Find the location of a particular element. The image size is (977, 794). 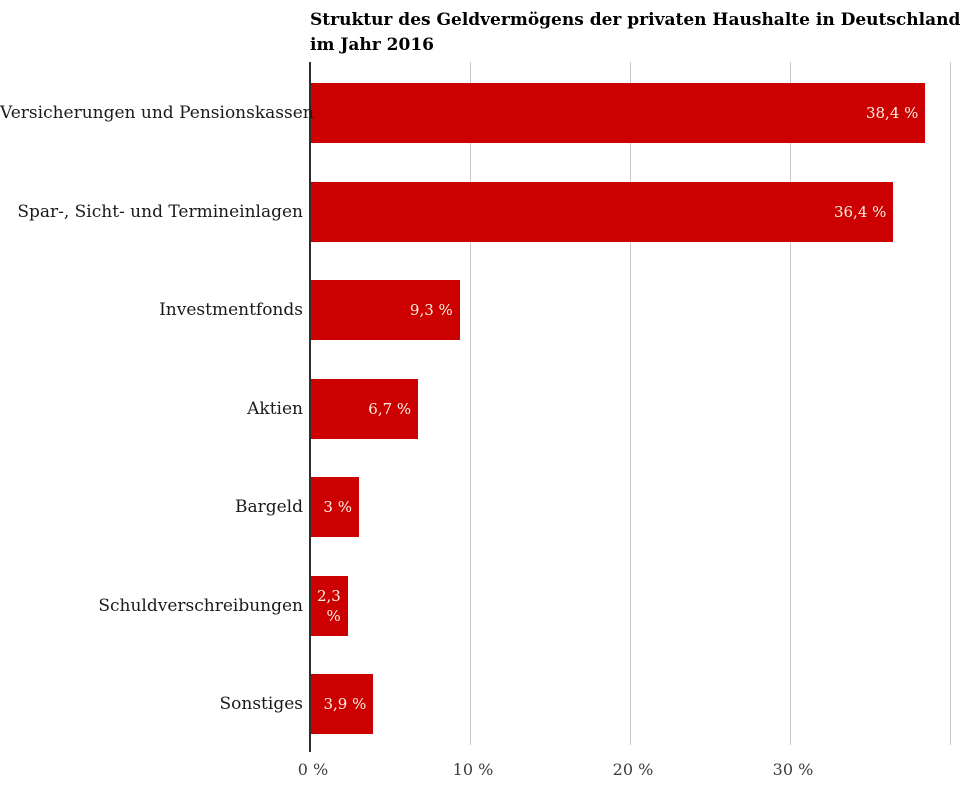

category-label: Investmentfonds is located at coordinates (231, 310).